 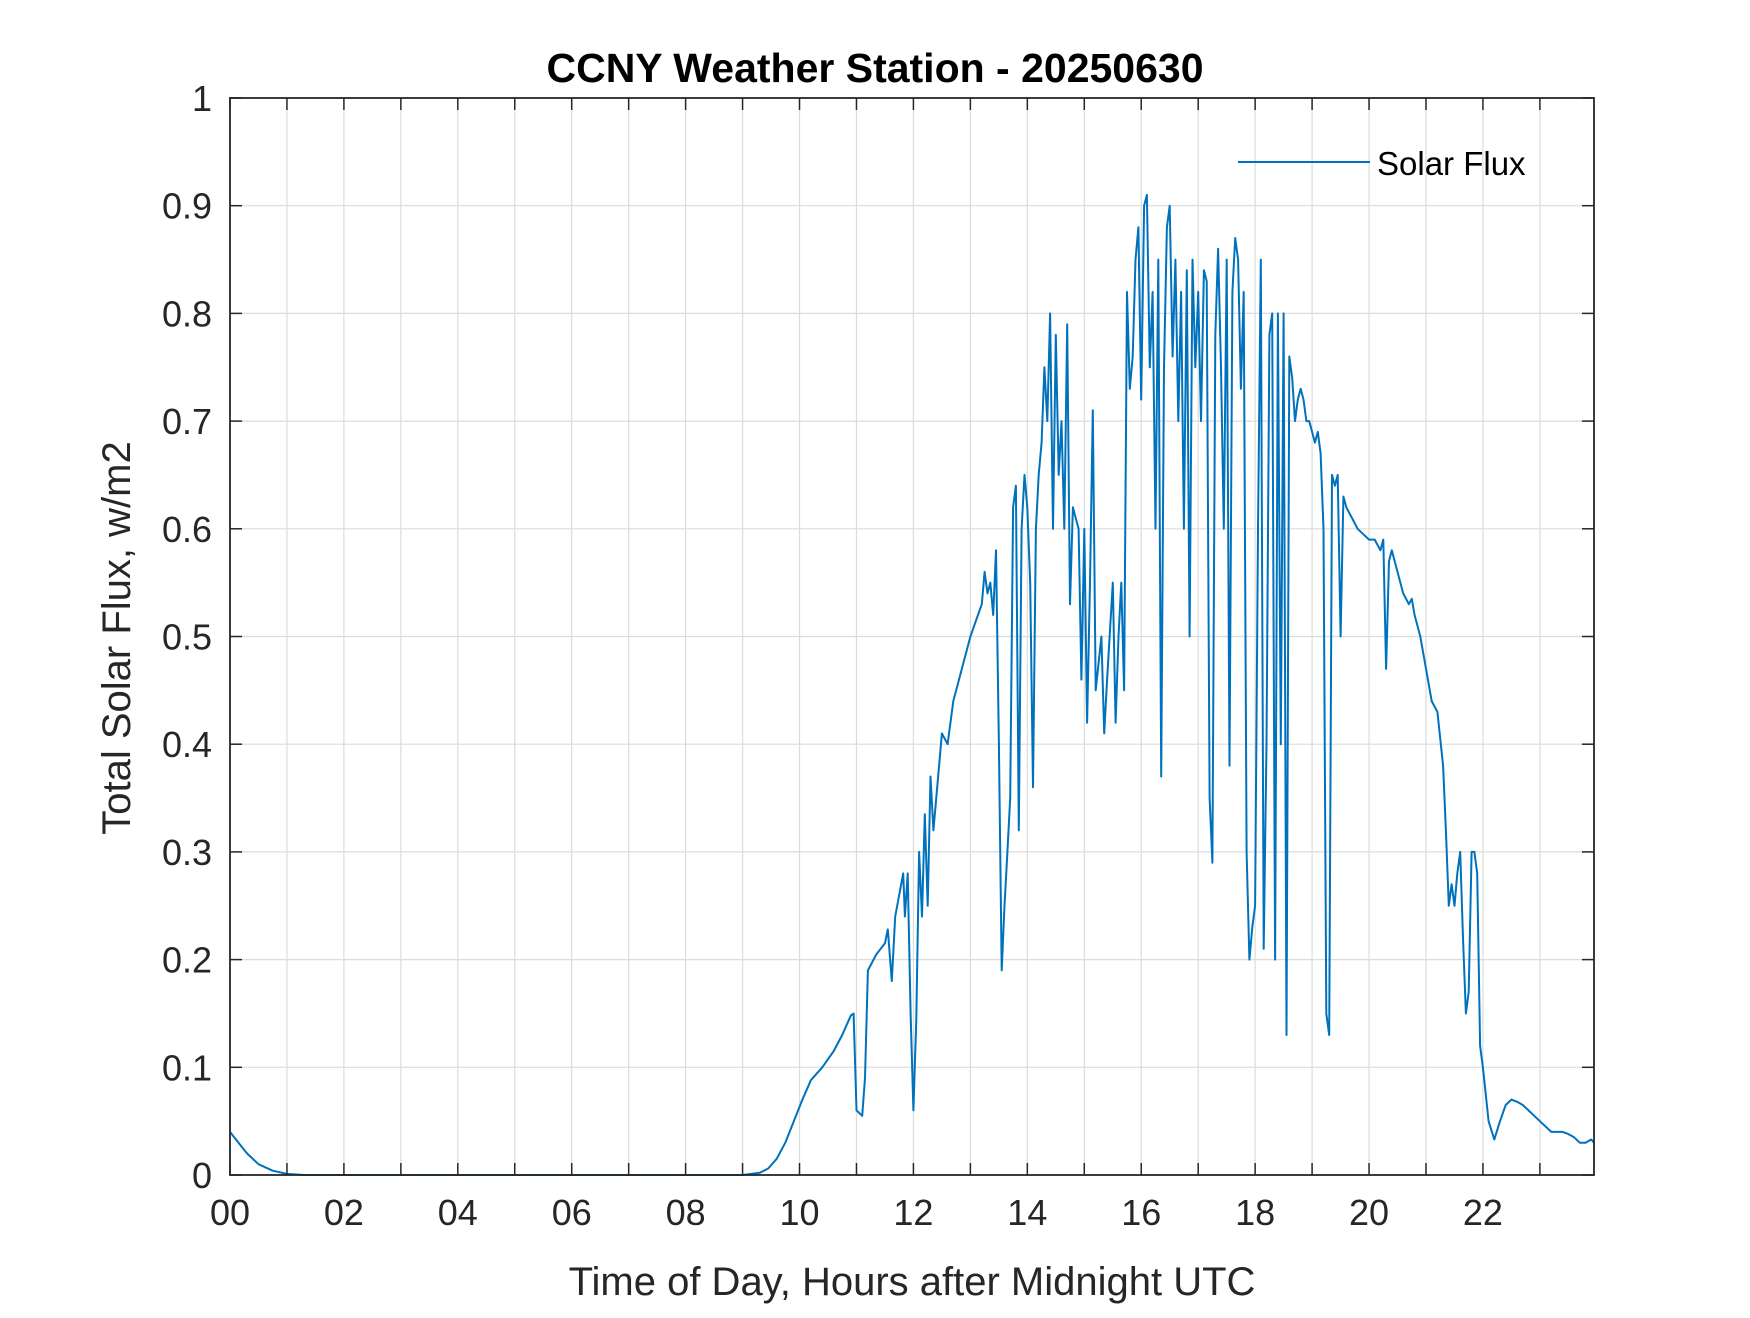 I want to click on x-tick-label: 18, so click(x=1255, y=1212).